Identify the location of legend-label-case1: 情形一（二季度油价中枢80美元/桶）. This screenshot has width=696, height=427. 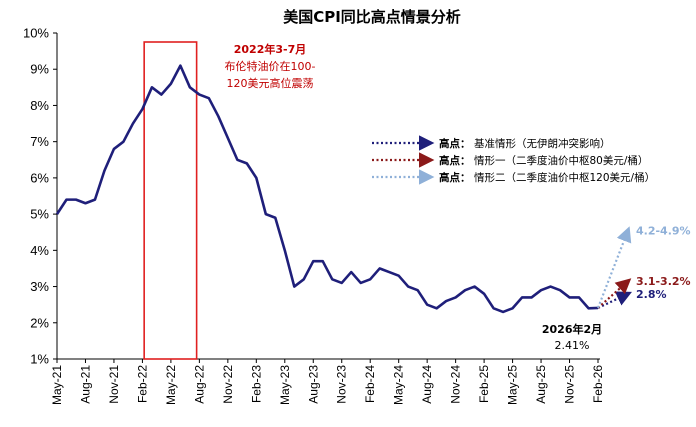
(561, 160).